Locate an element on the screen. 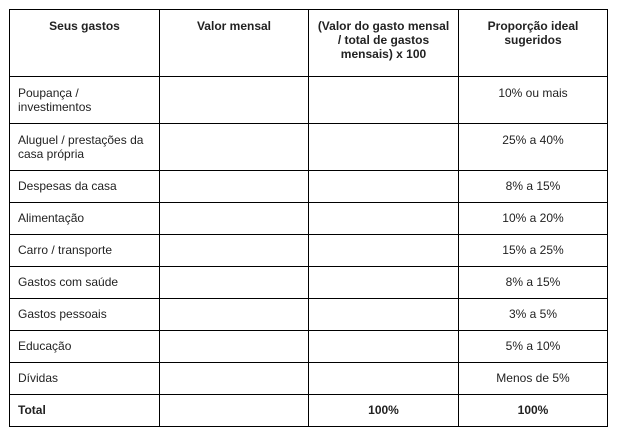 The image size is (622, 427). header-monthly-value: Valor mensal is located at coordinates (234, 43).